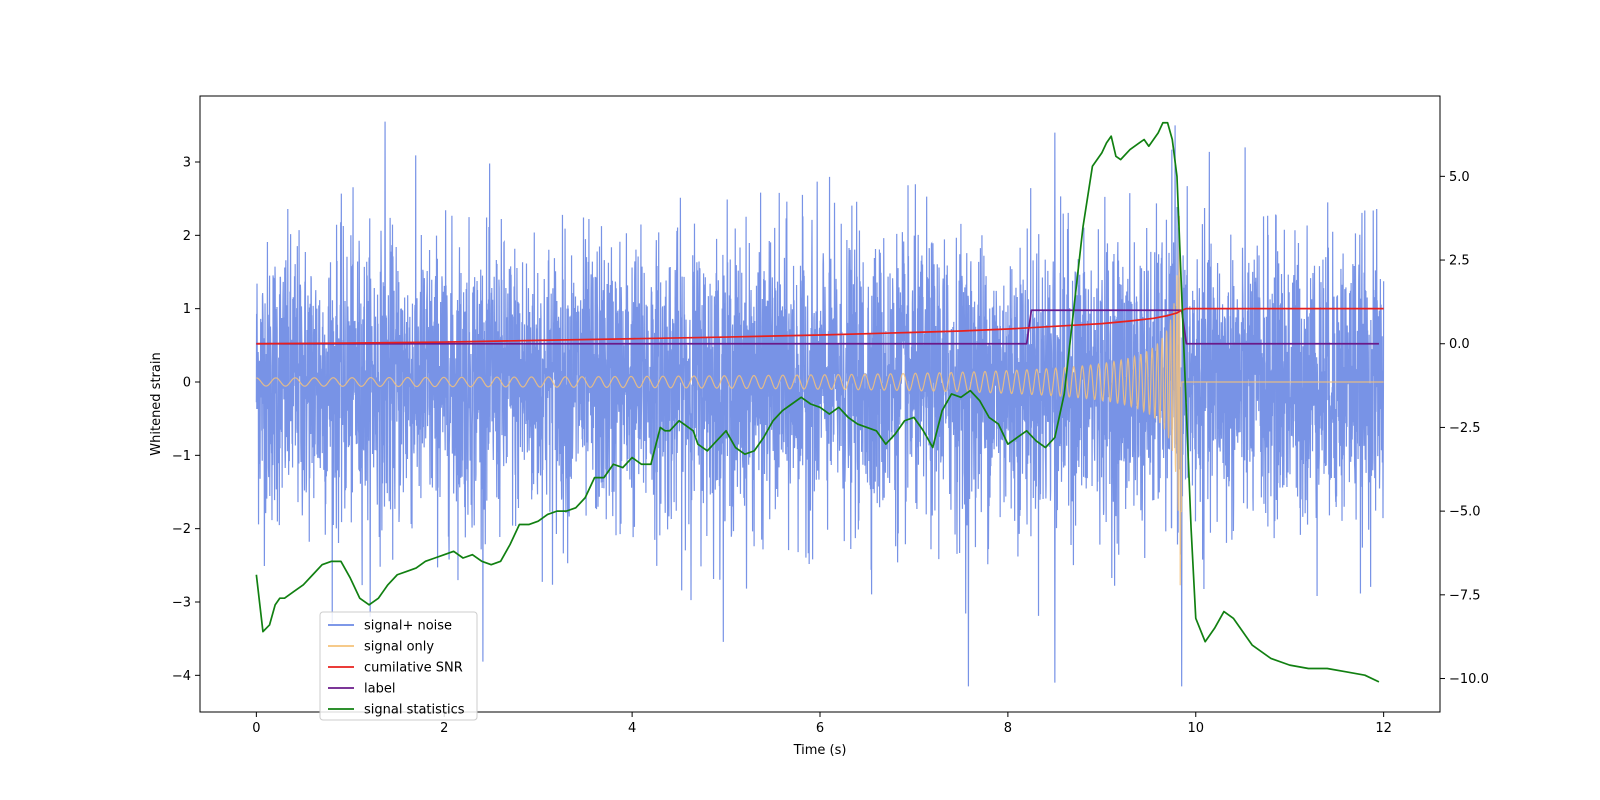 This screenshot has height=800, width=1600. Describe the element at coordinates (187, 163) in the screenshot. I see `y-tick-label: 3` at that location.